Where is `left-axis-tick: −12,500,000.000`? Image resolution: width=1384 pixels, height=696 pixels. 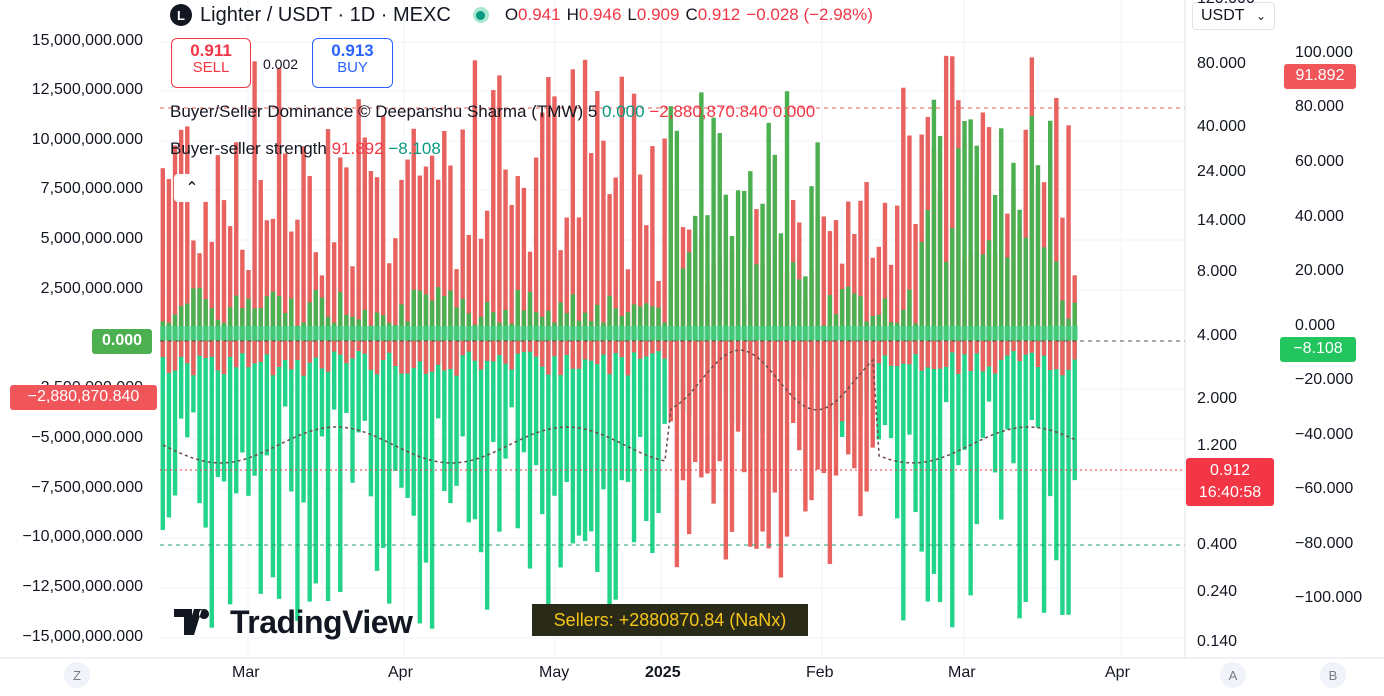 left-axis-tick: −12,500,000.000 is located at coordinates (82, 586).